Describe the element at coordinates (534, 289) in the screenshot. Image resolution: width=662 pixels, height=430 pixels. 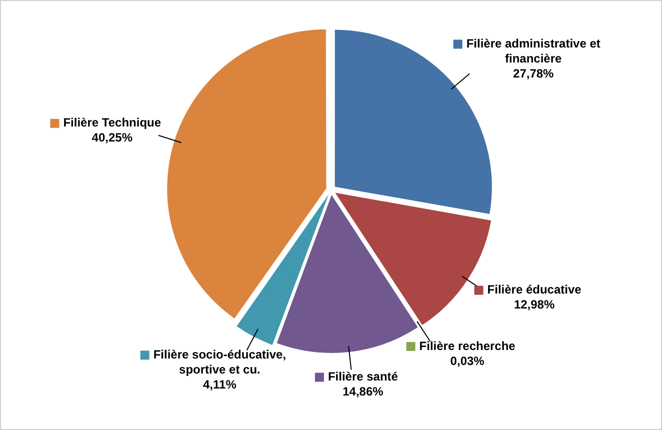
I see `legend-label: Filière éducative` at that location.